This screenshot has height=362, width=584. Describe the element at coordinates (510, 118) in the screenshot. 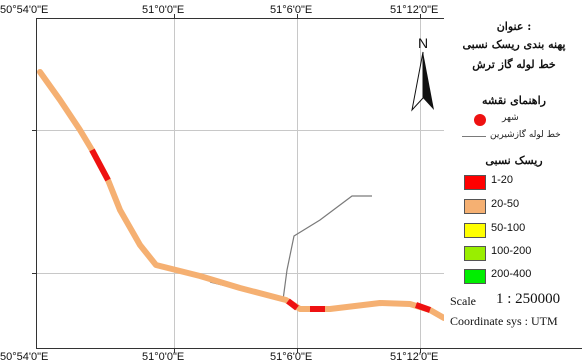

I see `city-legend-label: شهر` at that location.